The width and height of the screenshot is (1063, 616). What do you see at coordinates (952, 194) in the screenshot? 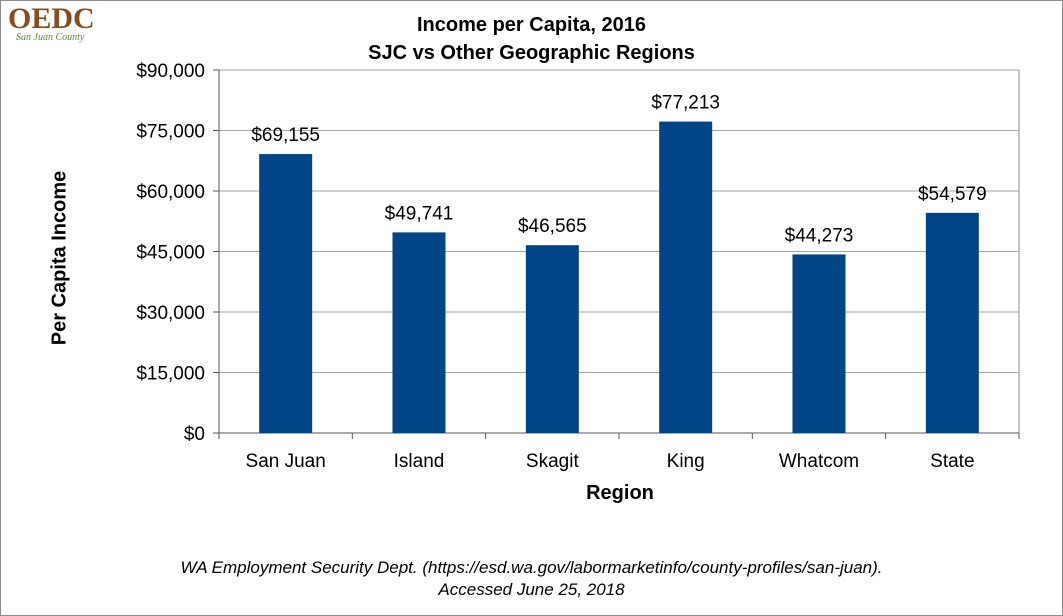
I see `bar-data-label: $54,579` at bounding box center [952, 194].